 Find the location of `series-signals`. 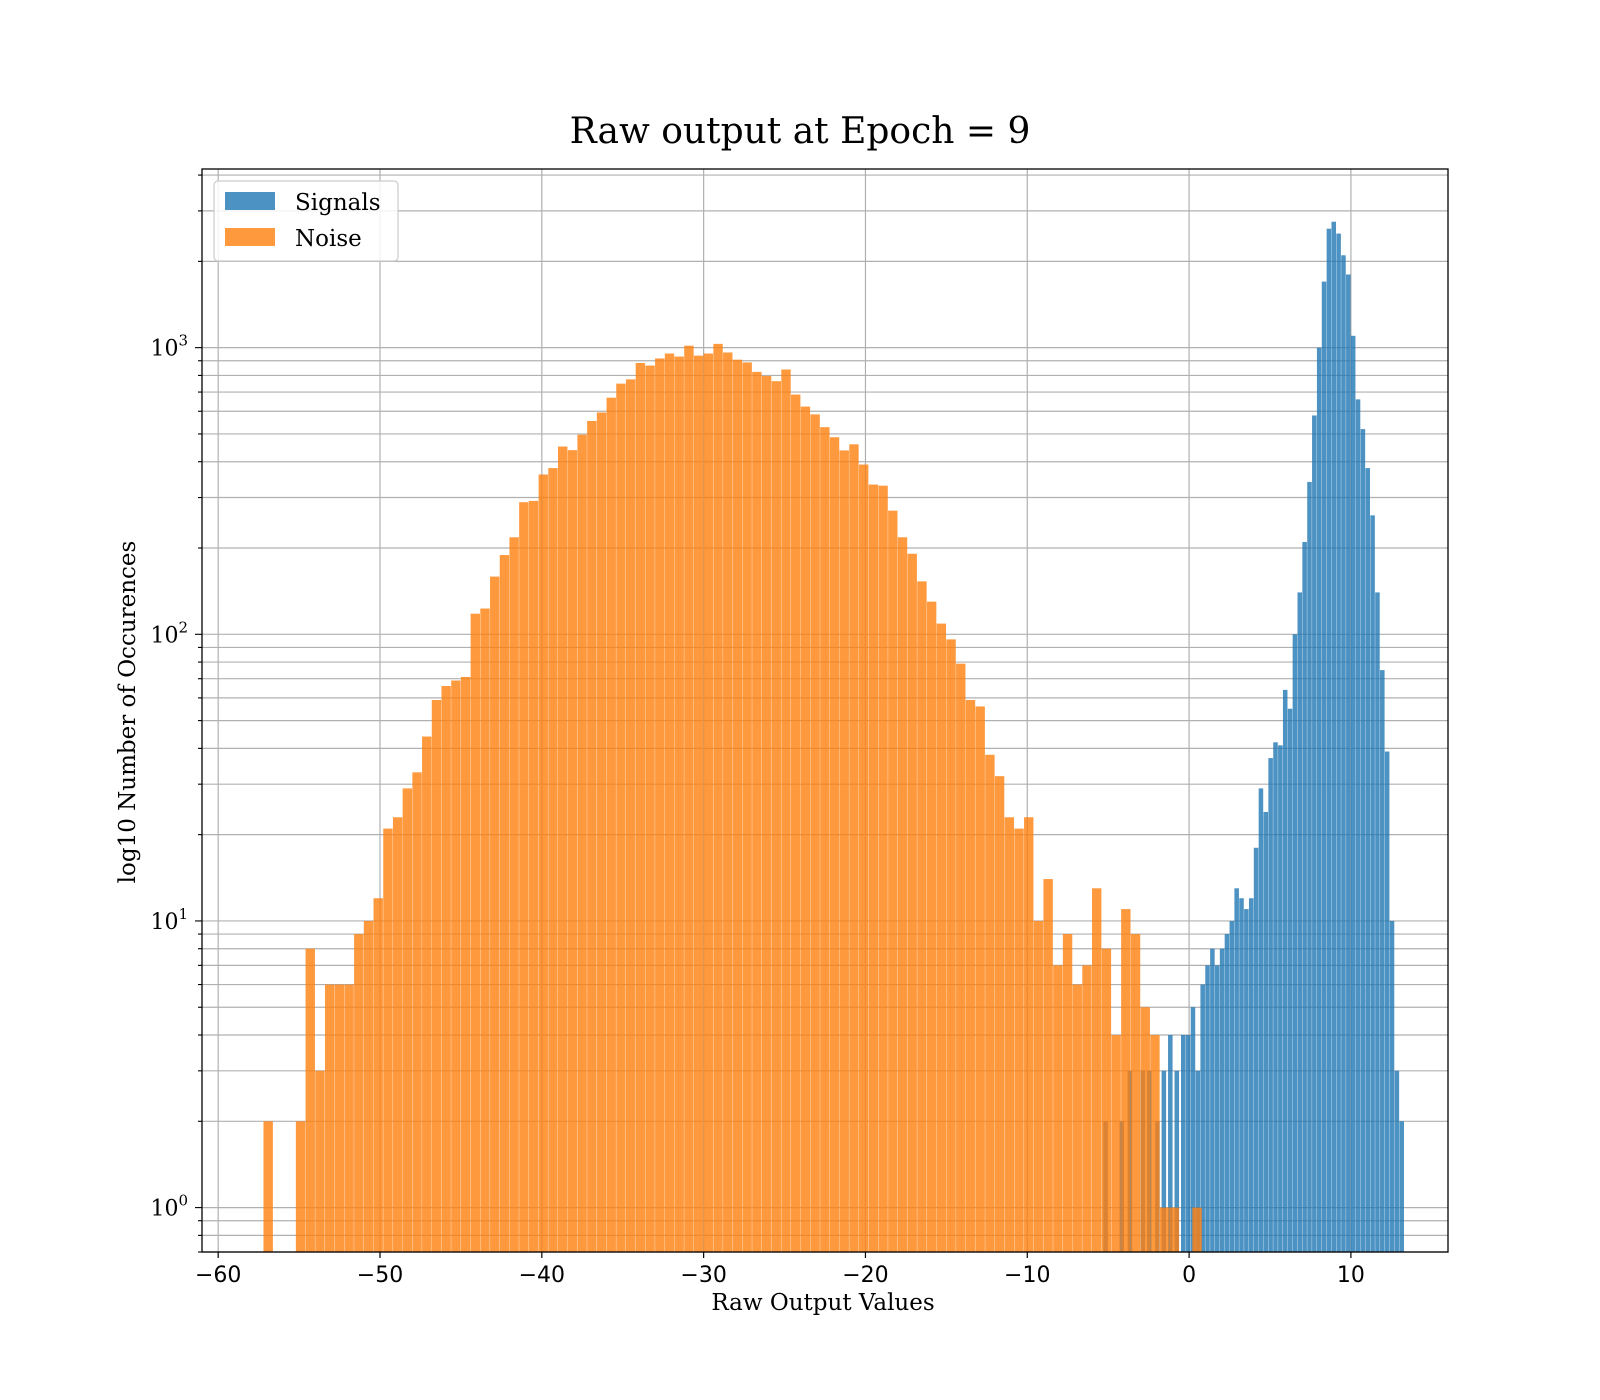

series-signals is located at coordinates (1253, 737).